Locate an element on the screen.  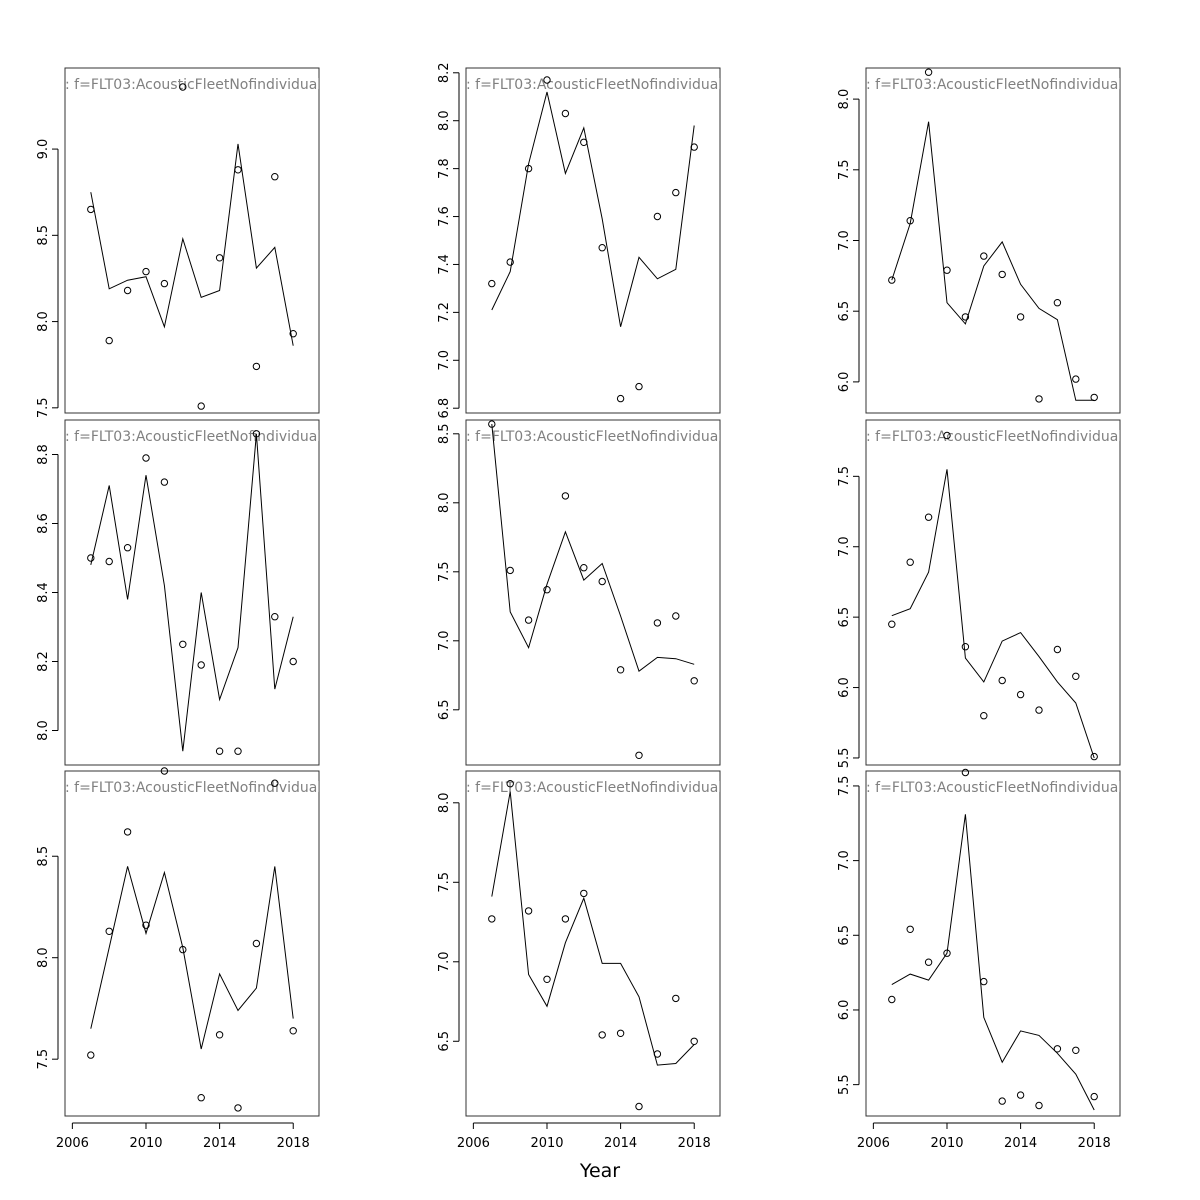
y-tick-label: 7.6 is located at coordinates (444, 216).